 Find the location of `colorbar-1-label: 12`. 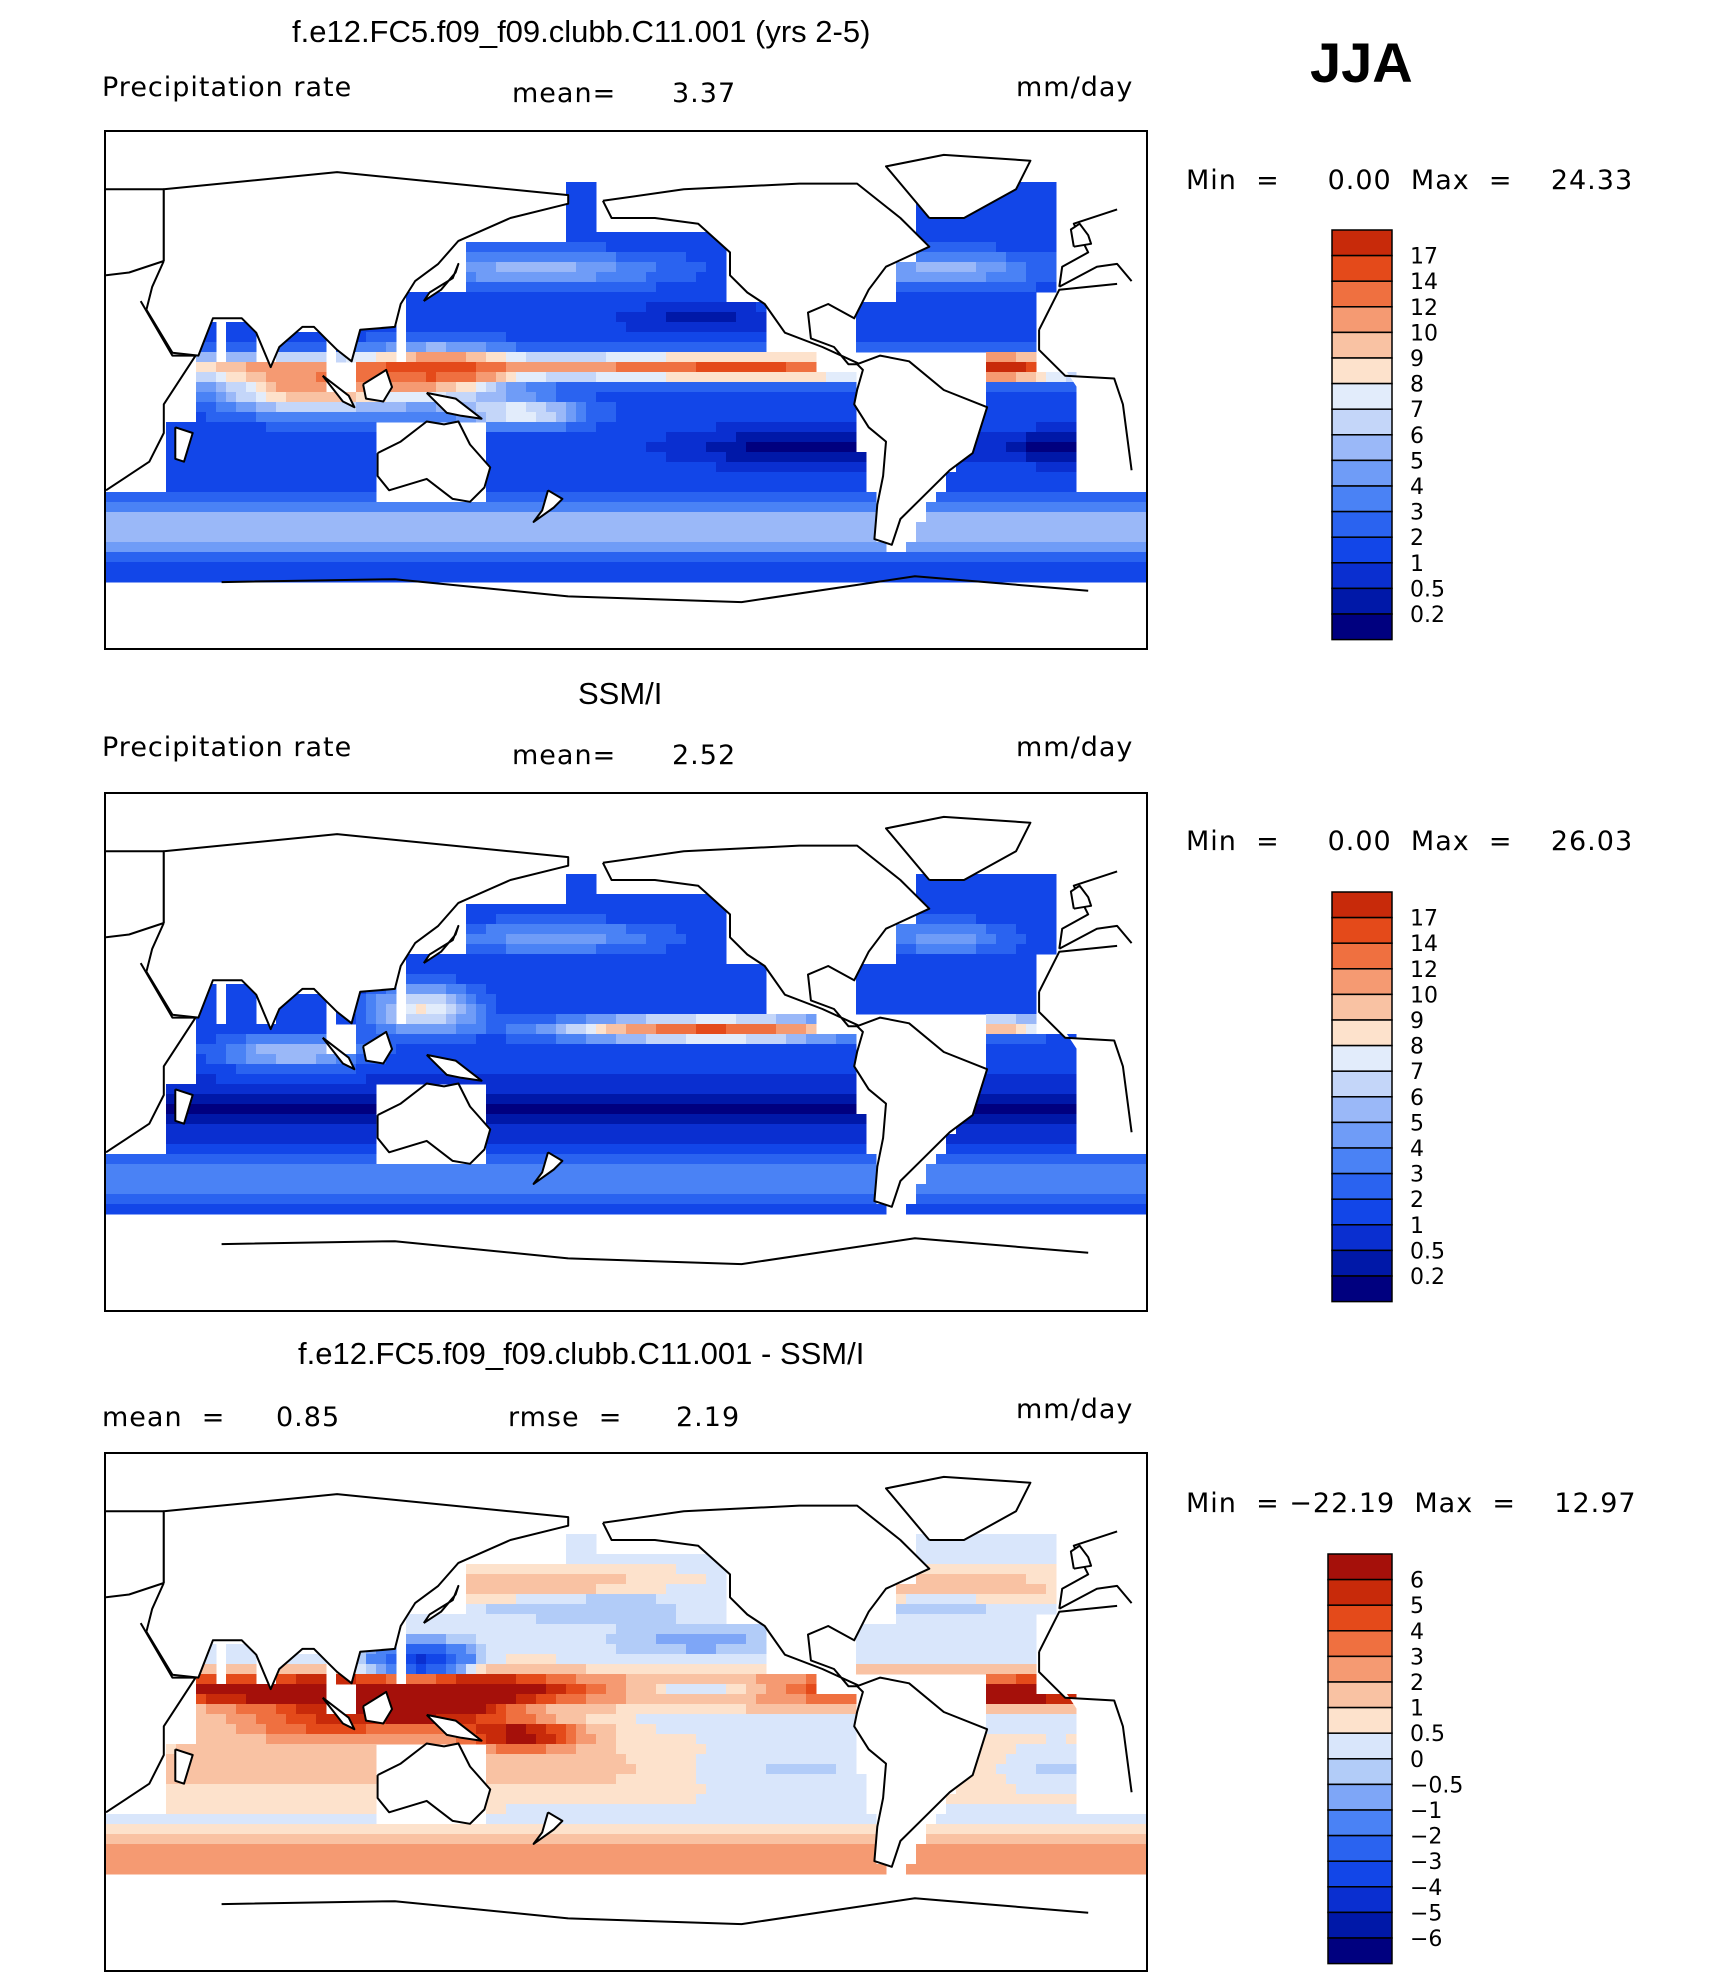

colorbar-1-label: 12 is located at coordinates (1424, 308).